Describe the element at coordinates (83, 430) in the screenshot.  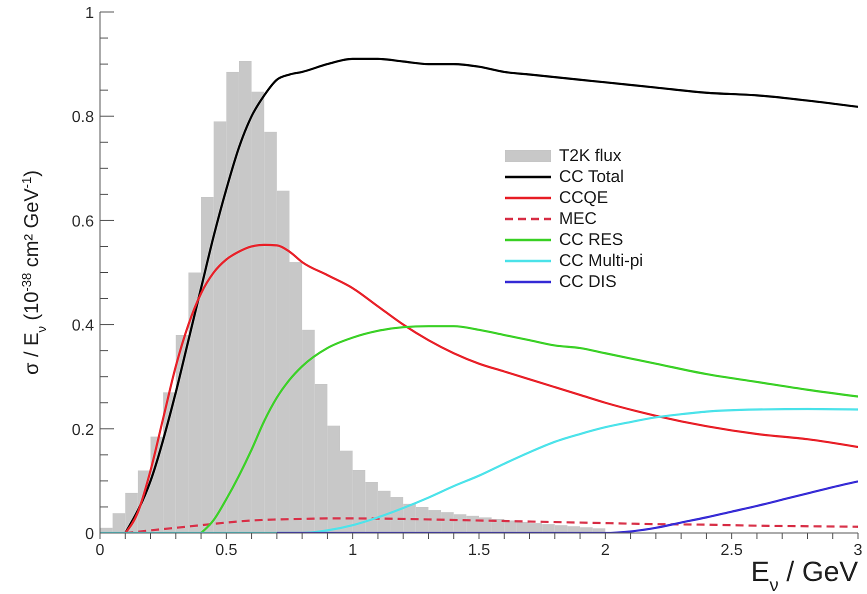
I see `y-tick-label: 0.2` at that location.